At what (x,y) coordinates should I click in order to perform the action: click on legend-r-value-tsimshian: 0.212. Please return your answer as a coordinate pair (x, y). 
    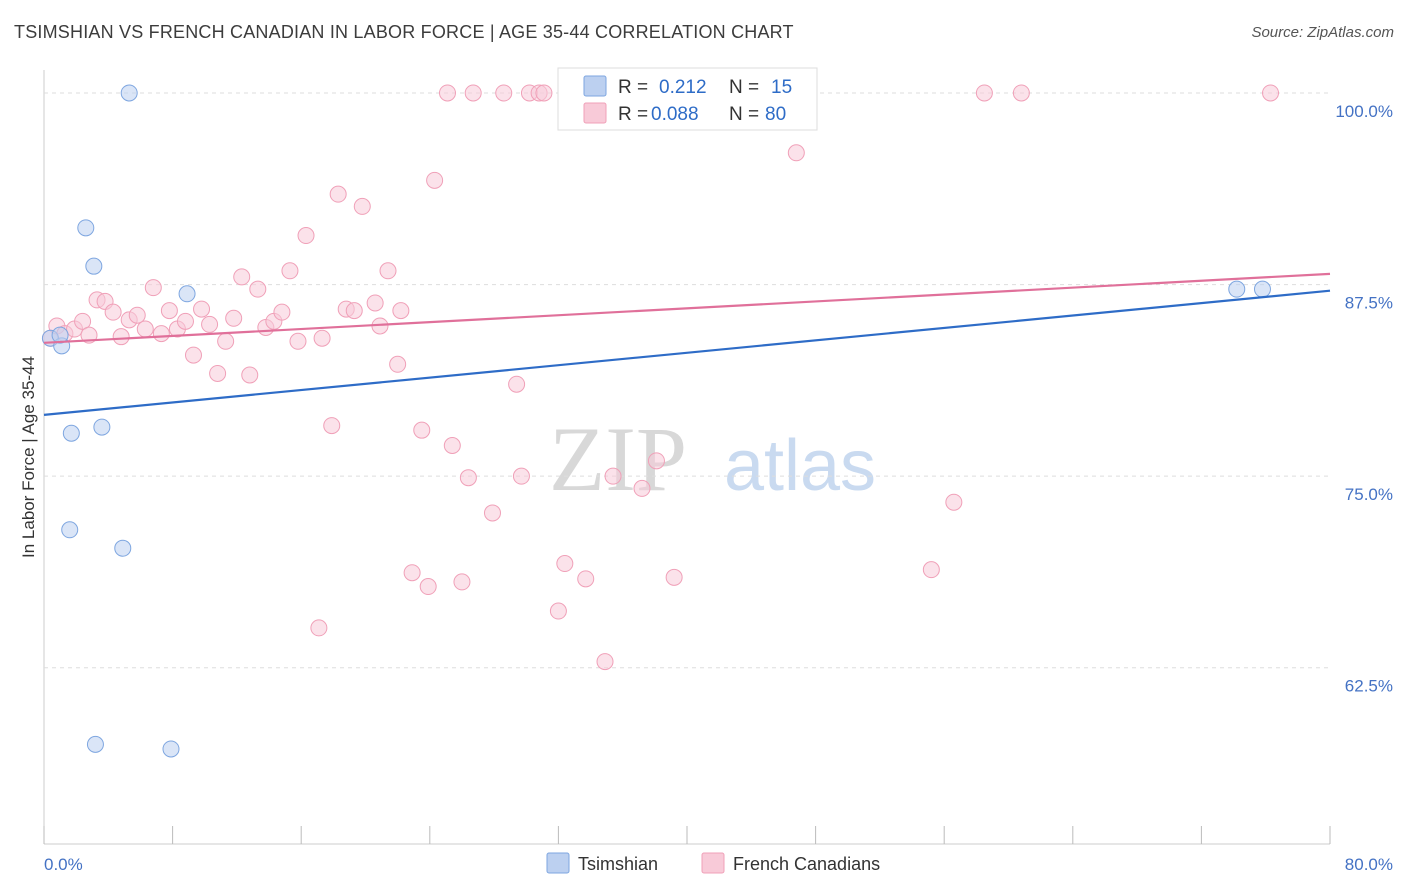
    Looking at the image, I should click on (683, 87).